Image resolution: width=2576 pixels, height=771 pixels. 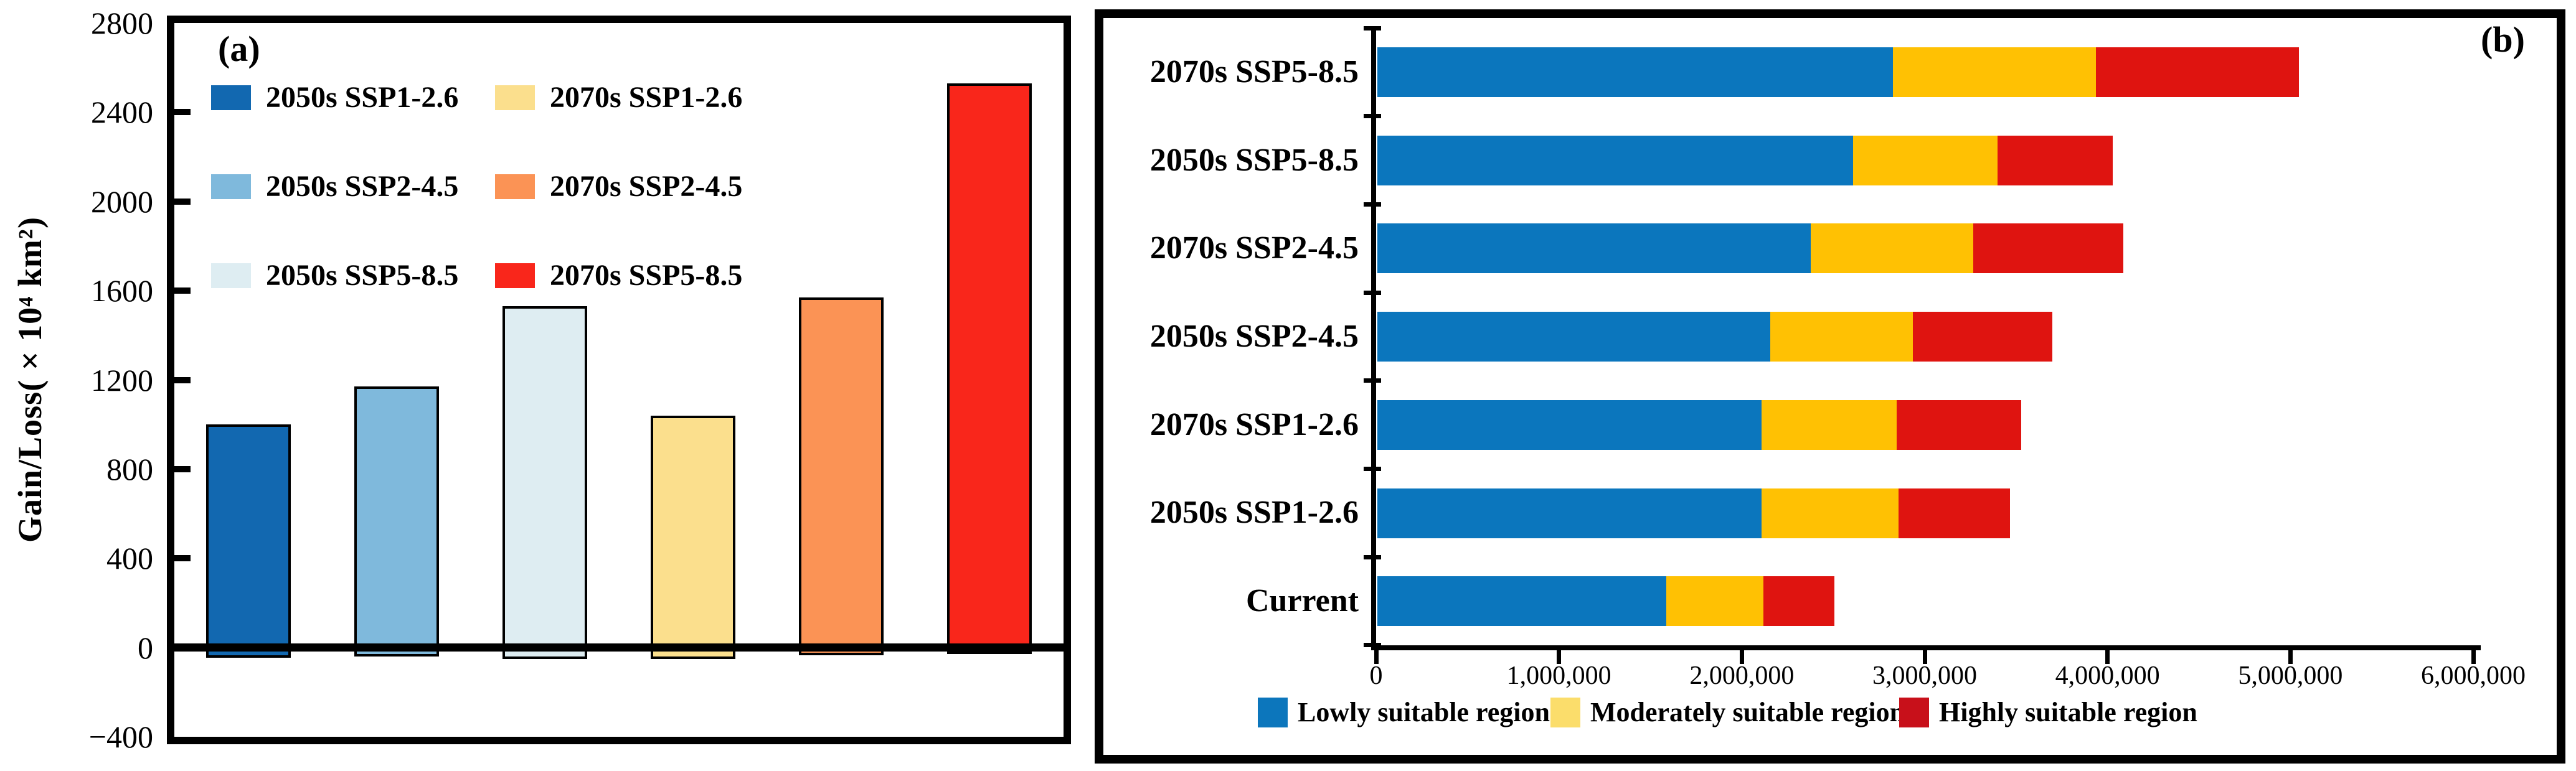 What do you see at coordinates (1376, 676) in the screenshot?
I see `panel-b-x-tick-label: 0` at bounding box center [1376, 676].